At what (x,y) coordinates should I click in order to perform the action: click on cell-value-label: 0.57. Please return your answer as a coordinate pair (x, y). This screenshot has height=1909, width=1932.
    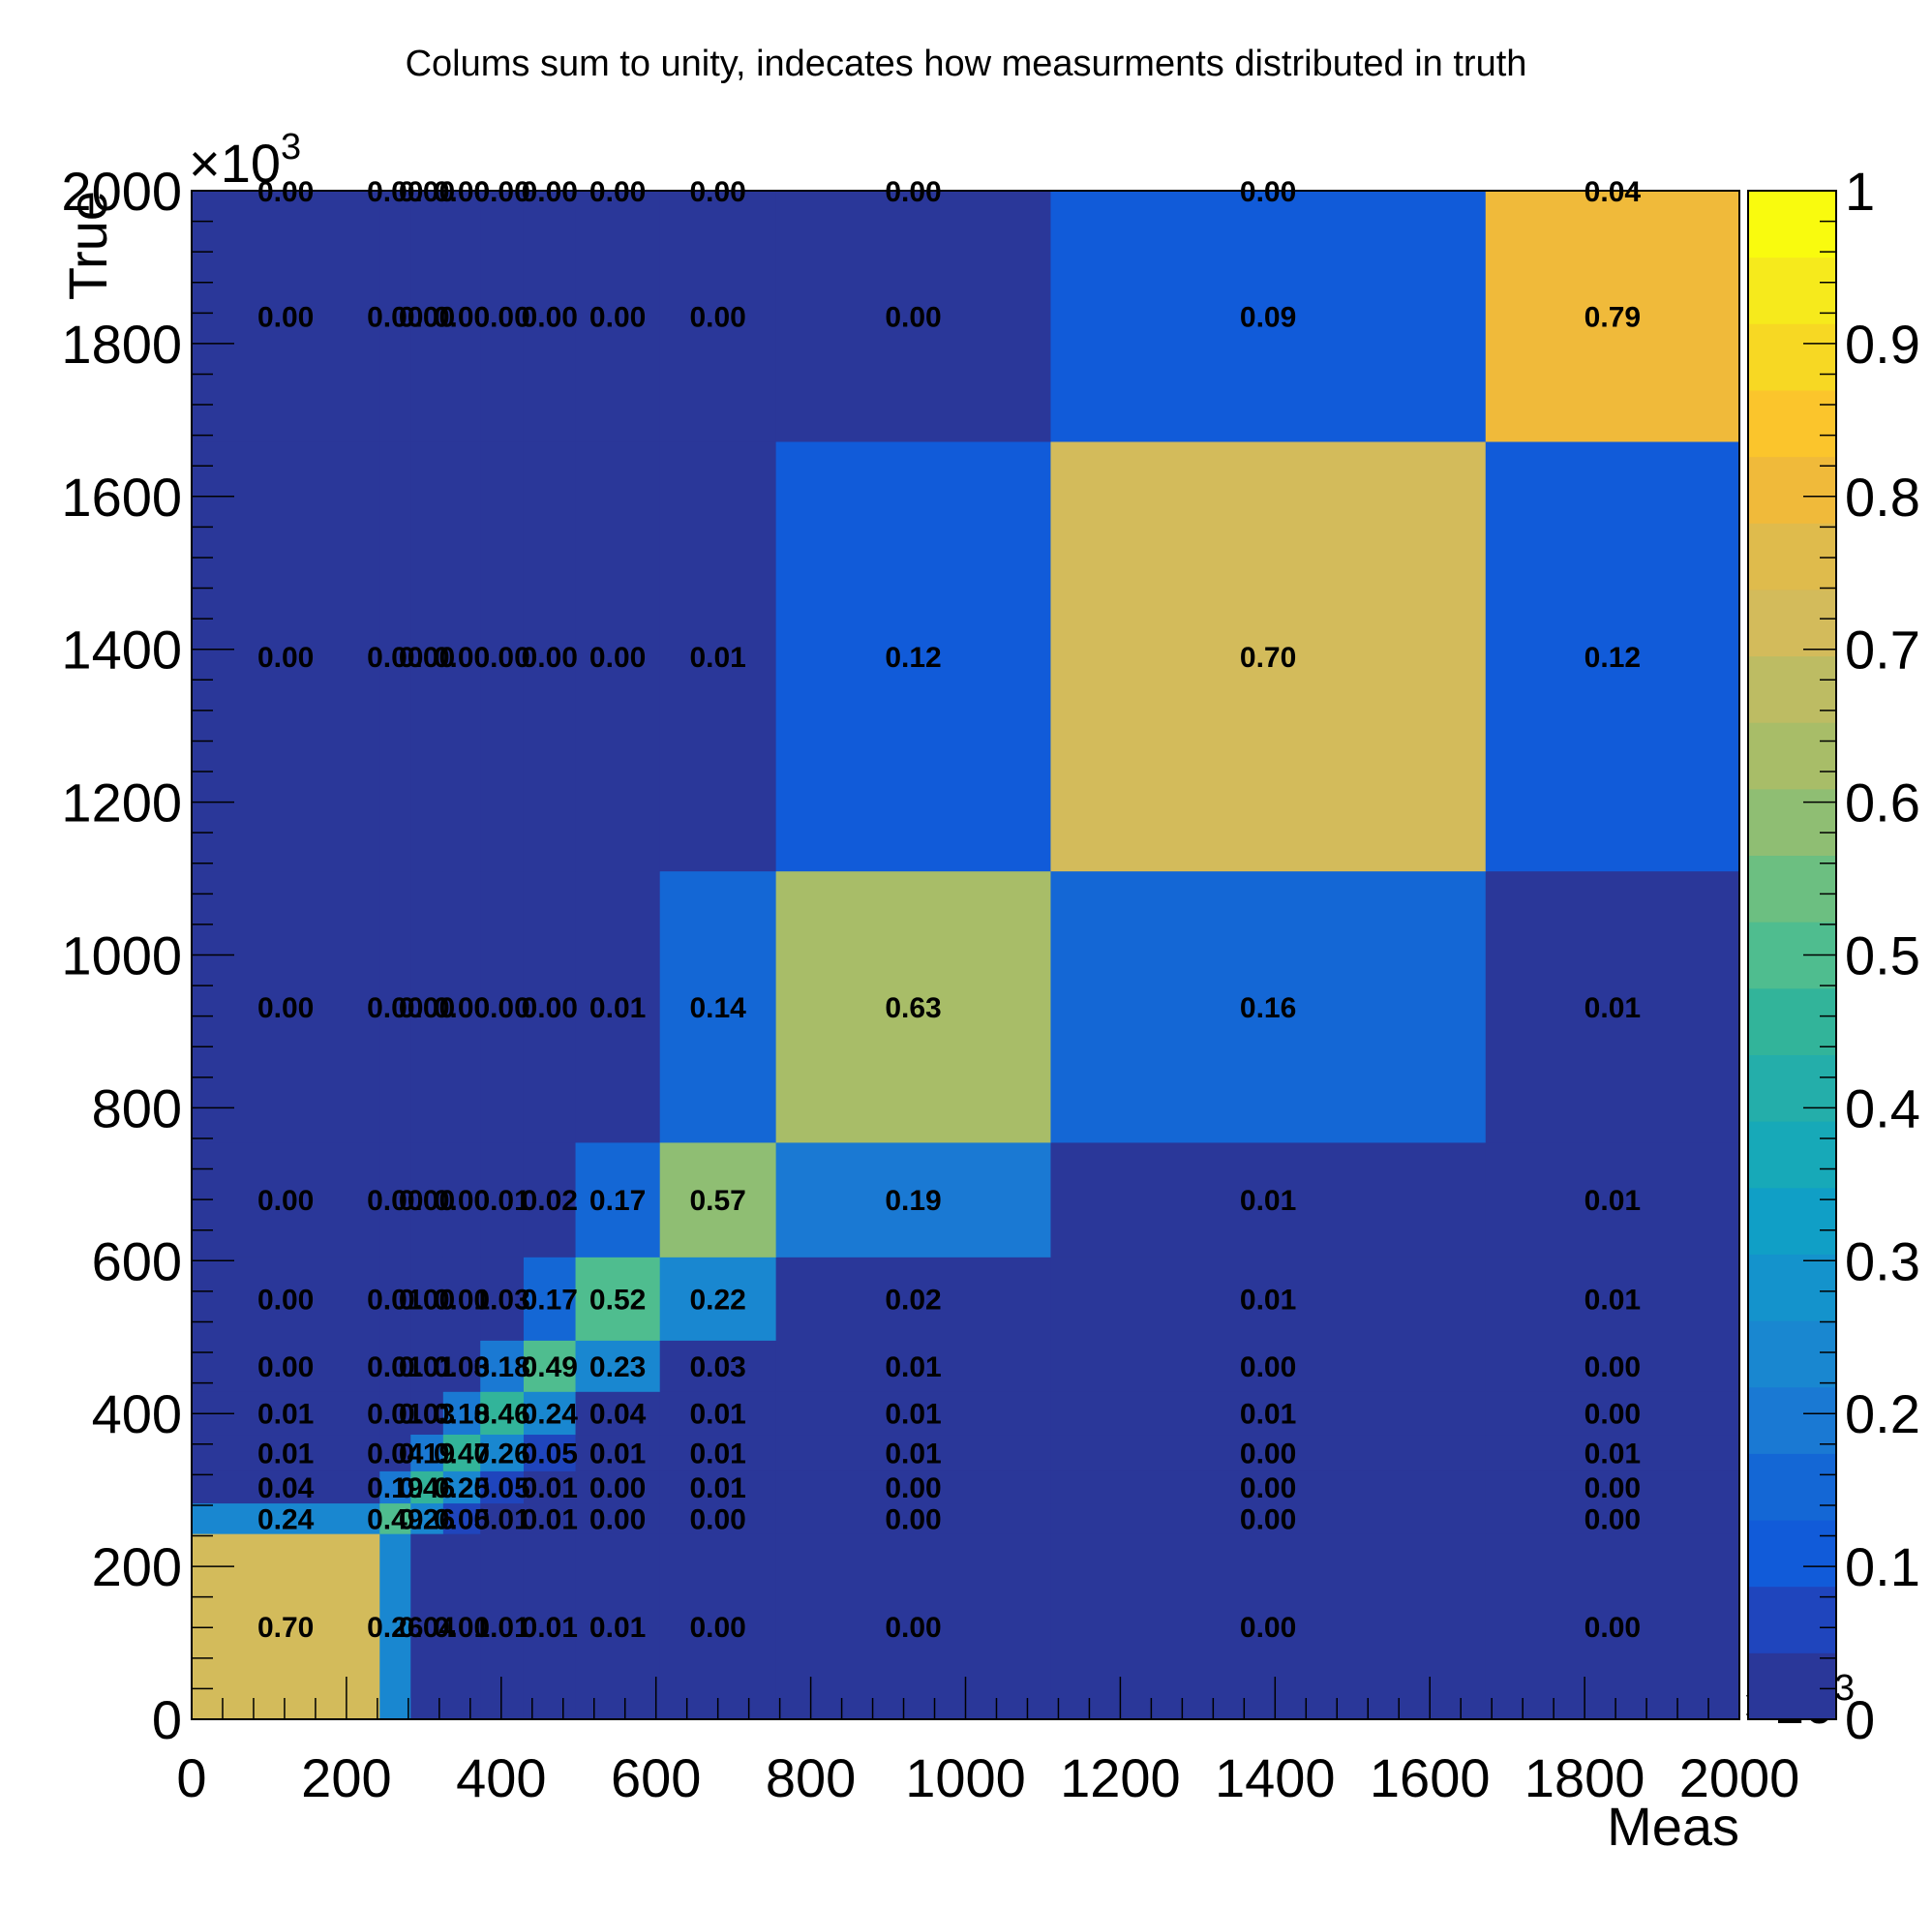
    Looking at the image, I should click on (717, 1201).